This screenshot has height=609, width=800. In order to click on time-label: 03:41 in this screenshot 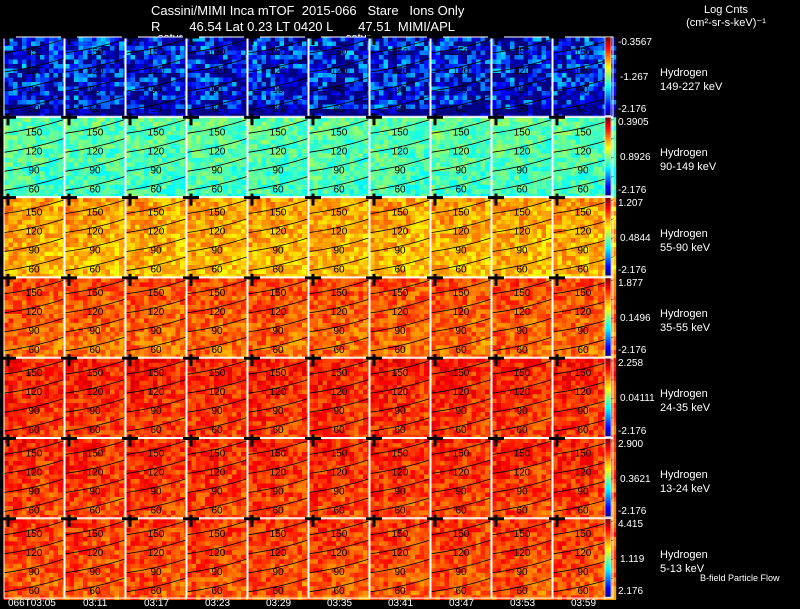, I will do `click(401, 603)`.